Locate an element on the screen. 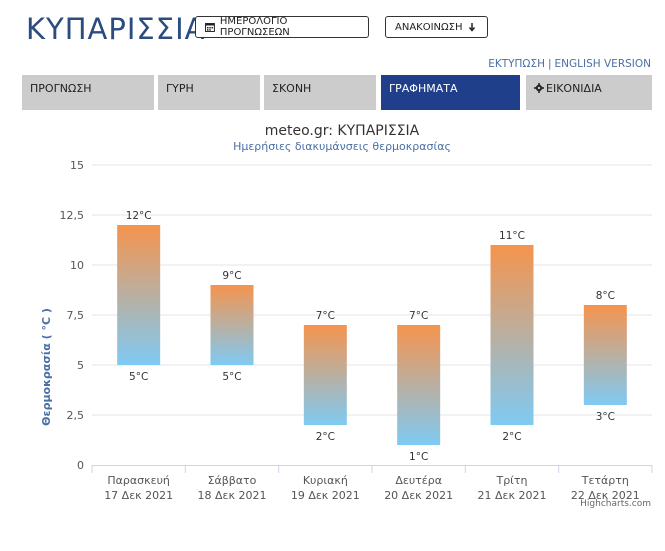 Image resolution: width=665 pixels, height=551 pixels. tab-bar: ΠΡΟΓΝΩΣΗ ΓΥΡΗ ΣΚΟΝΗ ΓΡΑΦΗΜΑΤΑ ΕΙΚΟΝΙΔΙΑ is located at coordinates (337, 92).